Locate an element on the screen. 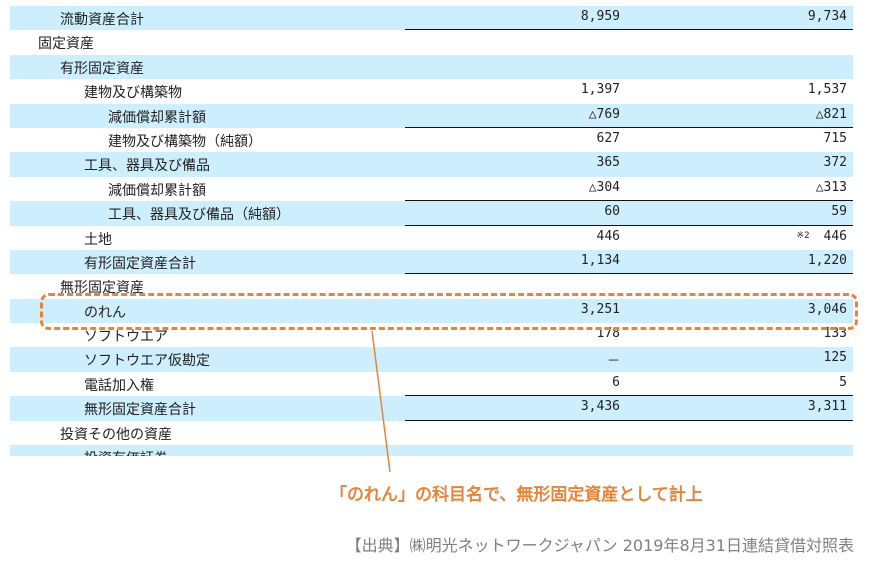 The width and height of the screenshot is (878, 569). row-label: ソフトウエア仮勘定 is located at coordinates (147, 361).